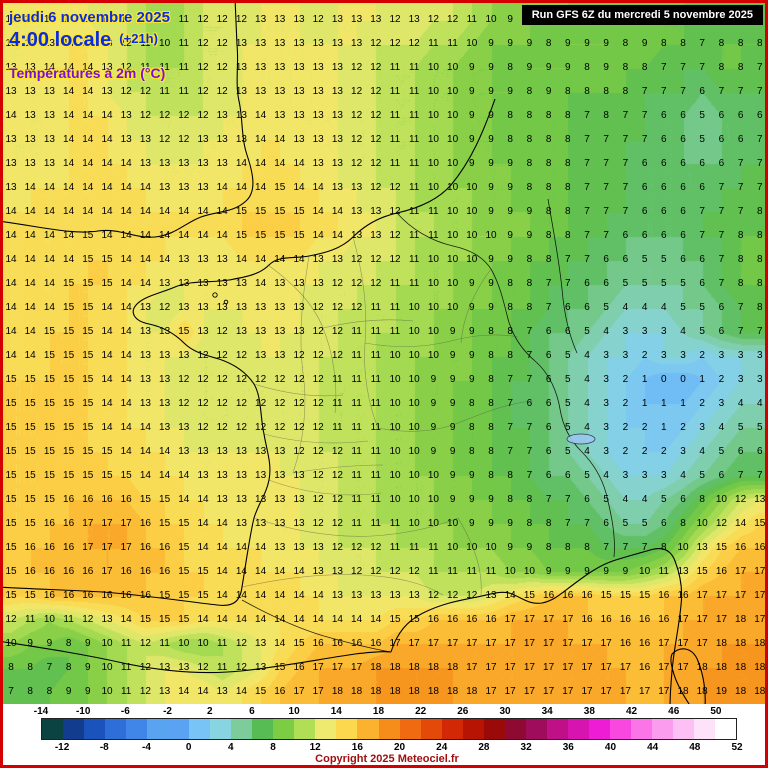  I want to click on temp-value: 3, so click(760, 355).